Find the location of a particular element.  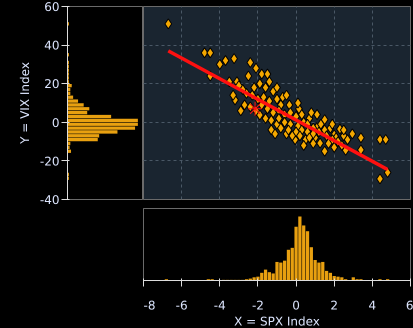

y-tick-label: -40 is located at coordinates (50, 200).